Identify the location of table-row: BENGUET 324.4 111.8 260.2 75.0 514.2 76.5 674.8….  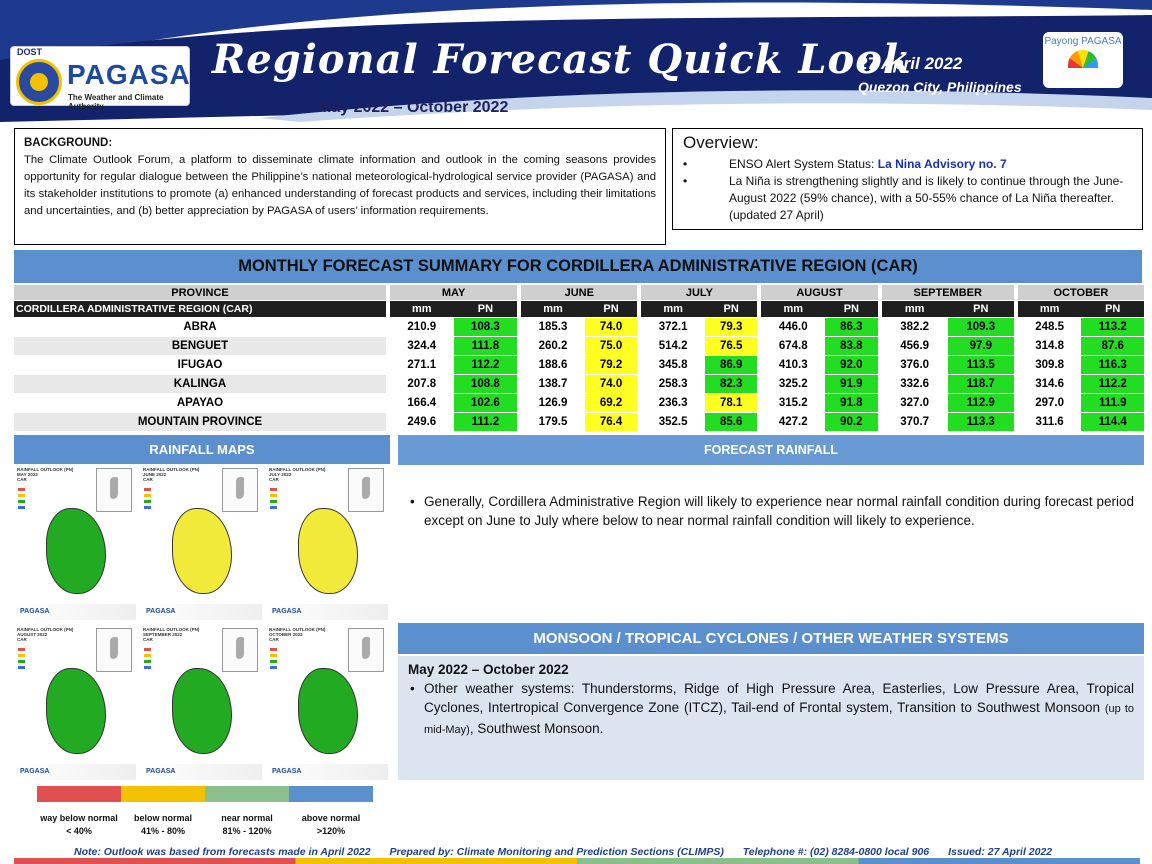
(579, 346).